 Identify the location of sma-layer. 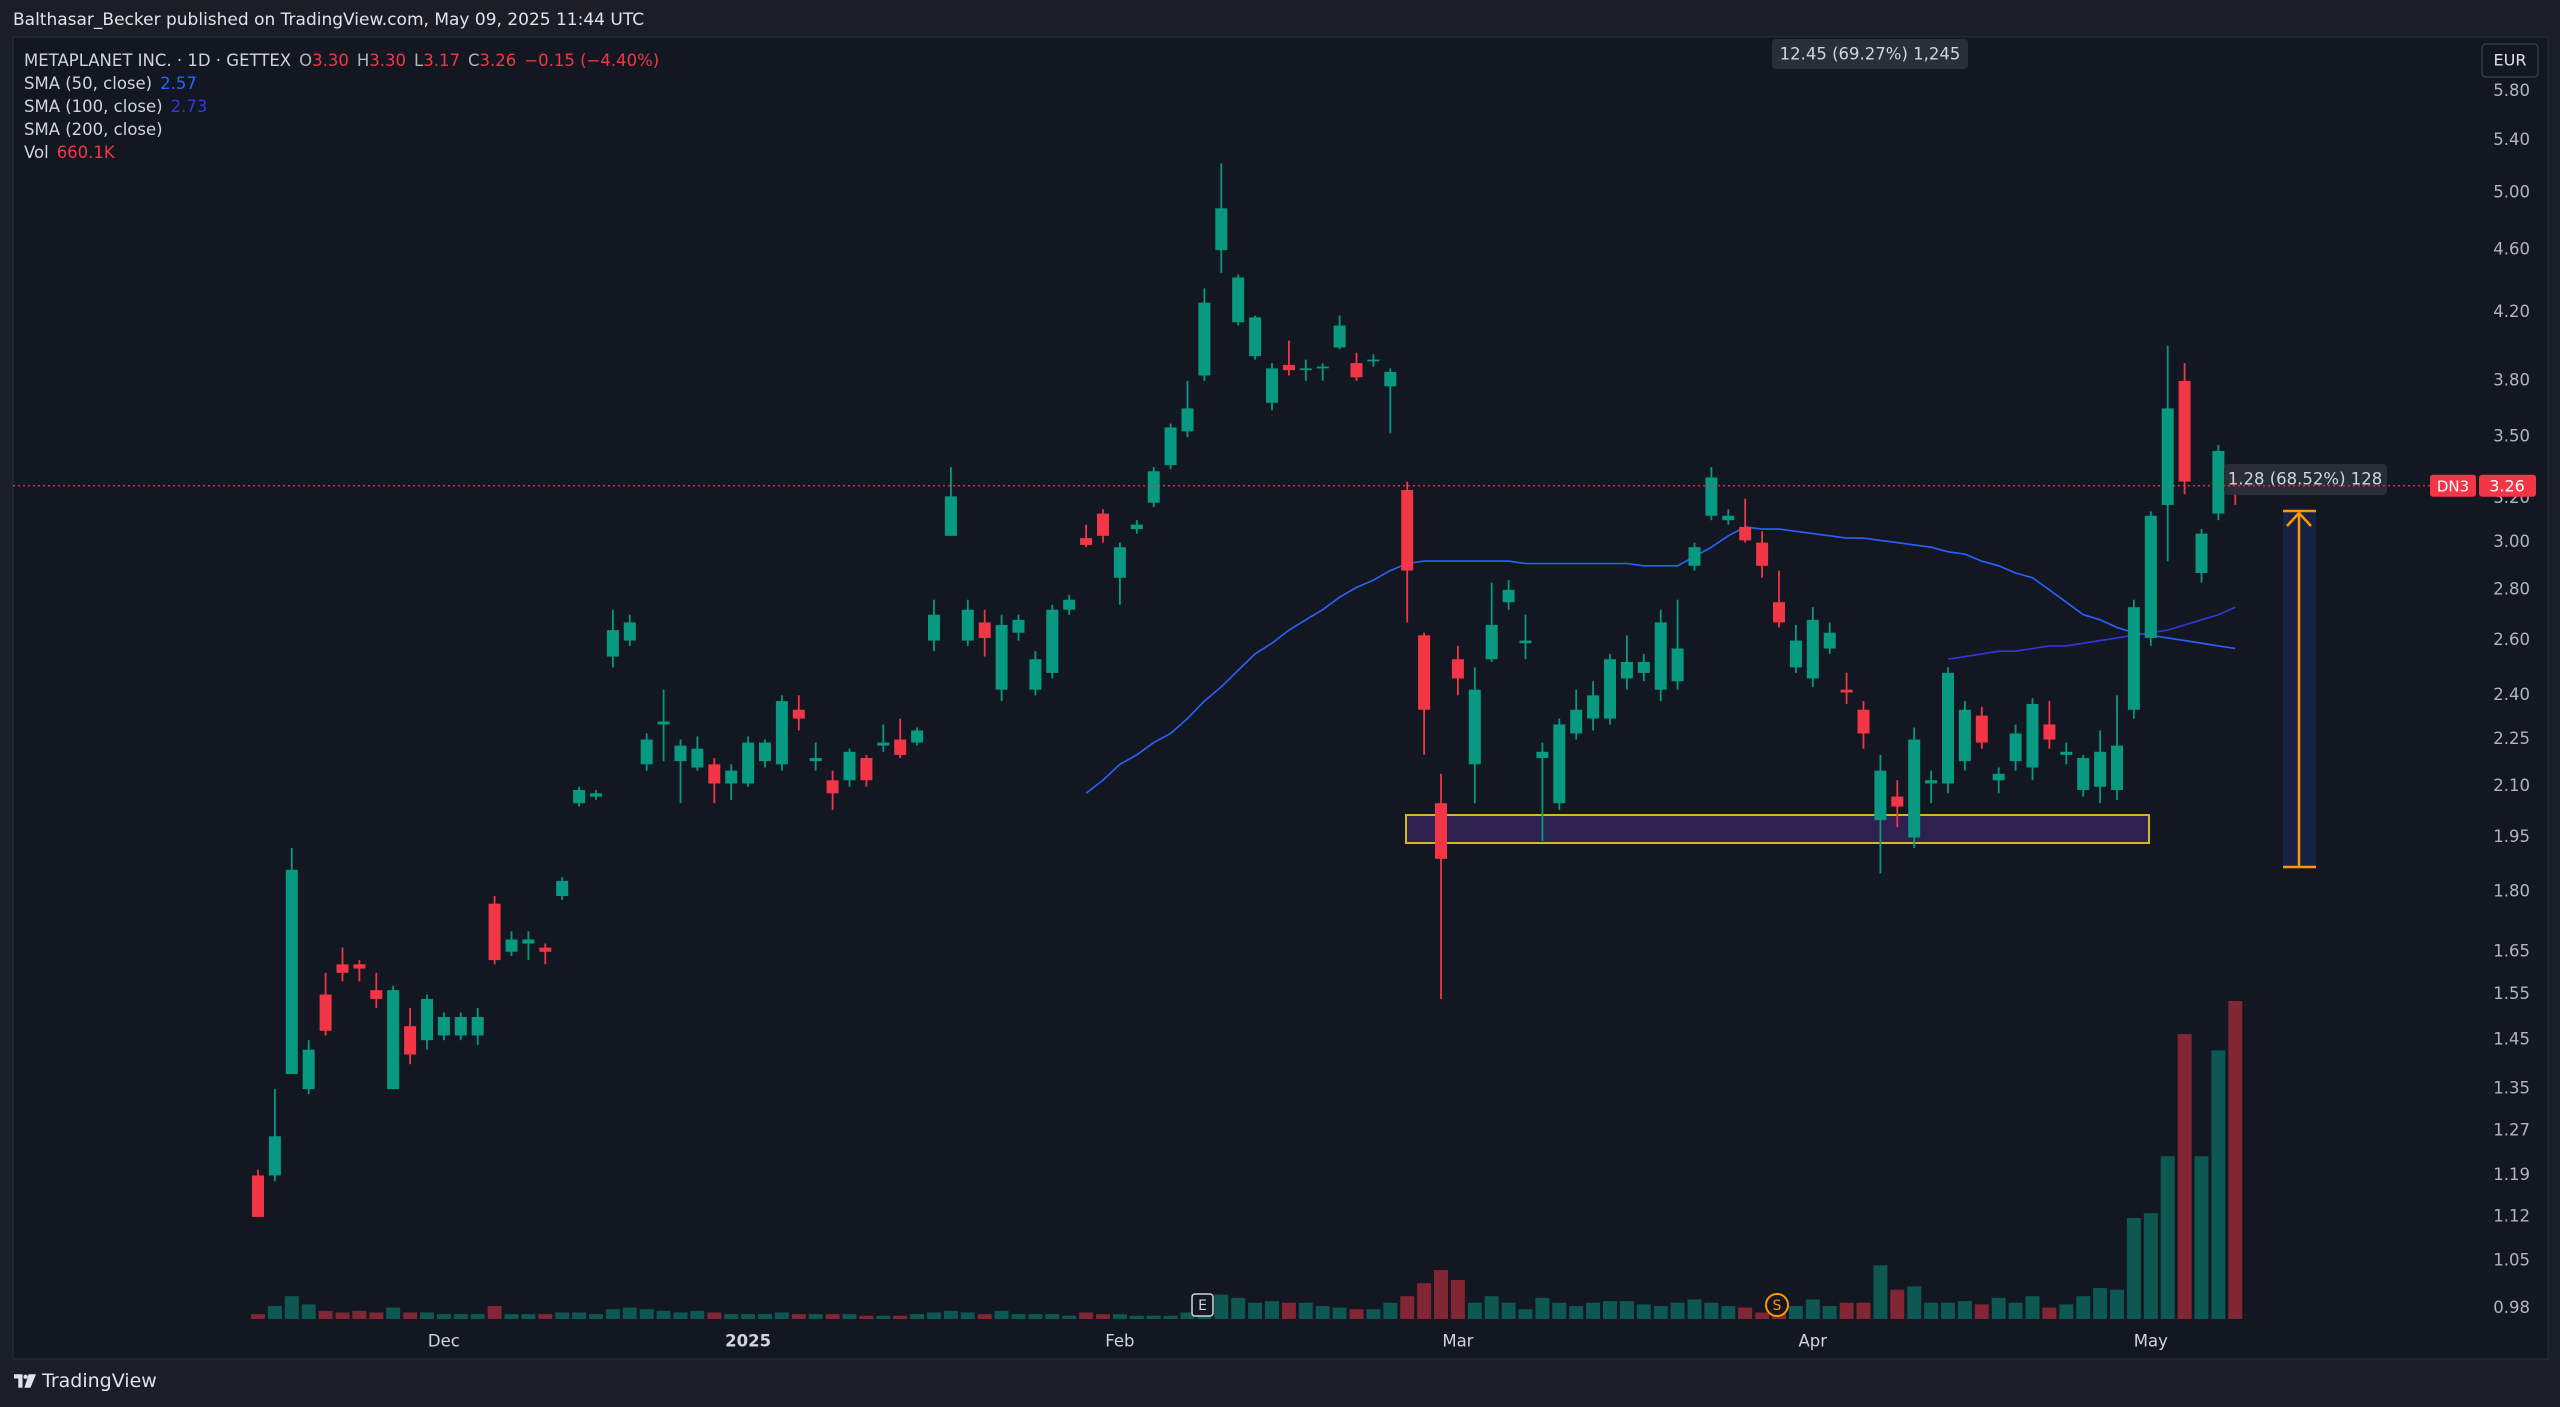
(1660, 660).